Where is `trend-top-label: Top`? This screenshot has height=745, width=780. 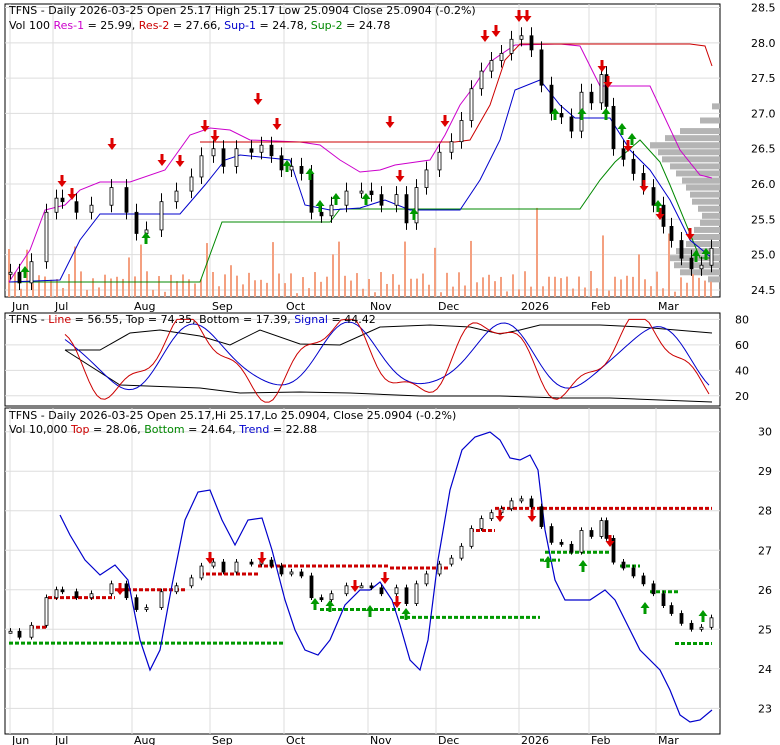 trend-top-label: Top is located at coordinates (80, 429).